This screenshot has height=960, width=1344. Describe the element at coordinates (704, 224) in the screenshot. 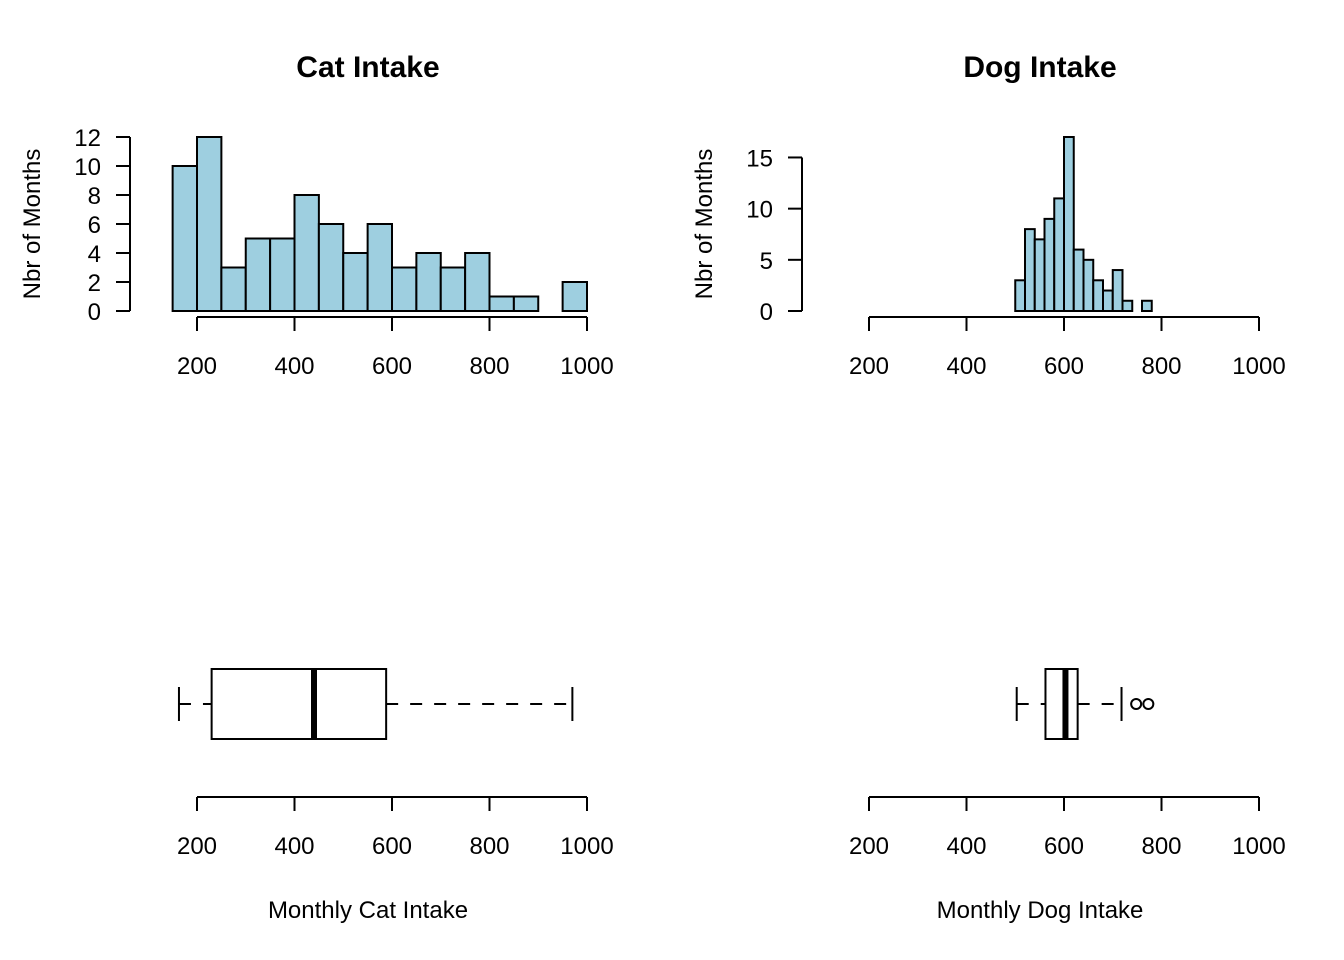

I see `dog-histogram-ylabel: Nbr of Months` at that location.